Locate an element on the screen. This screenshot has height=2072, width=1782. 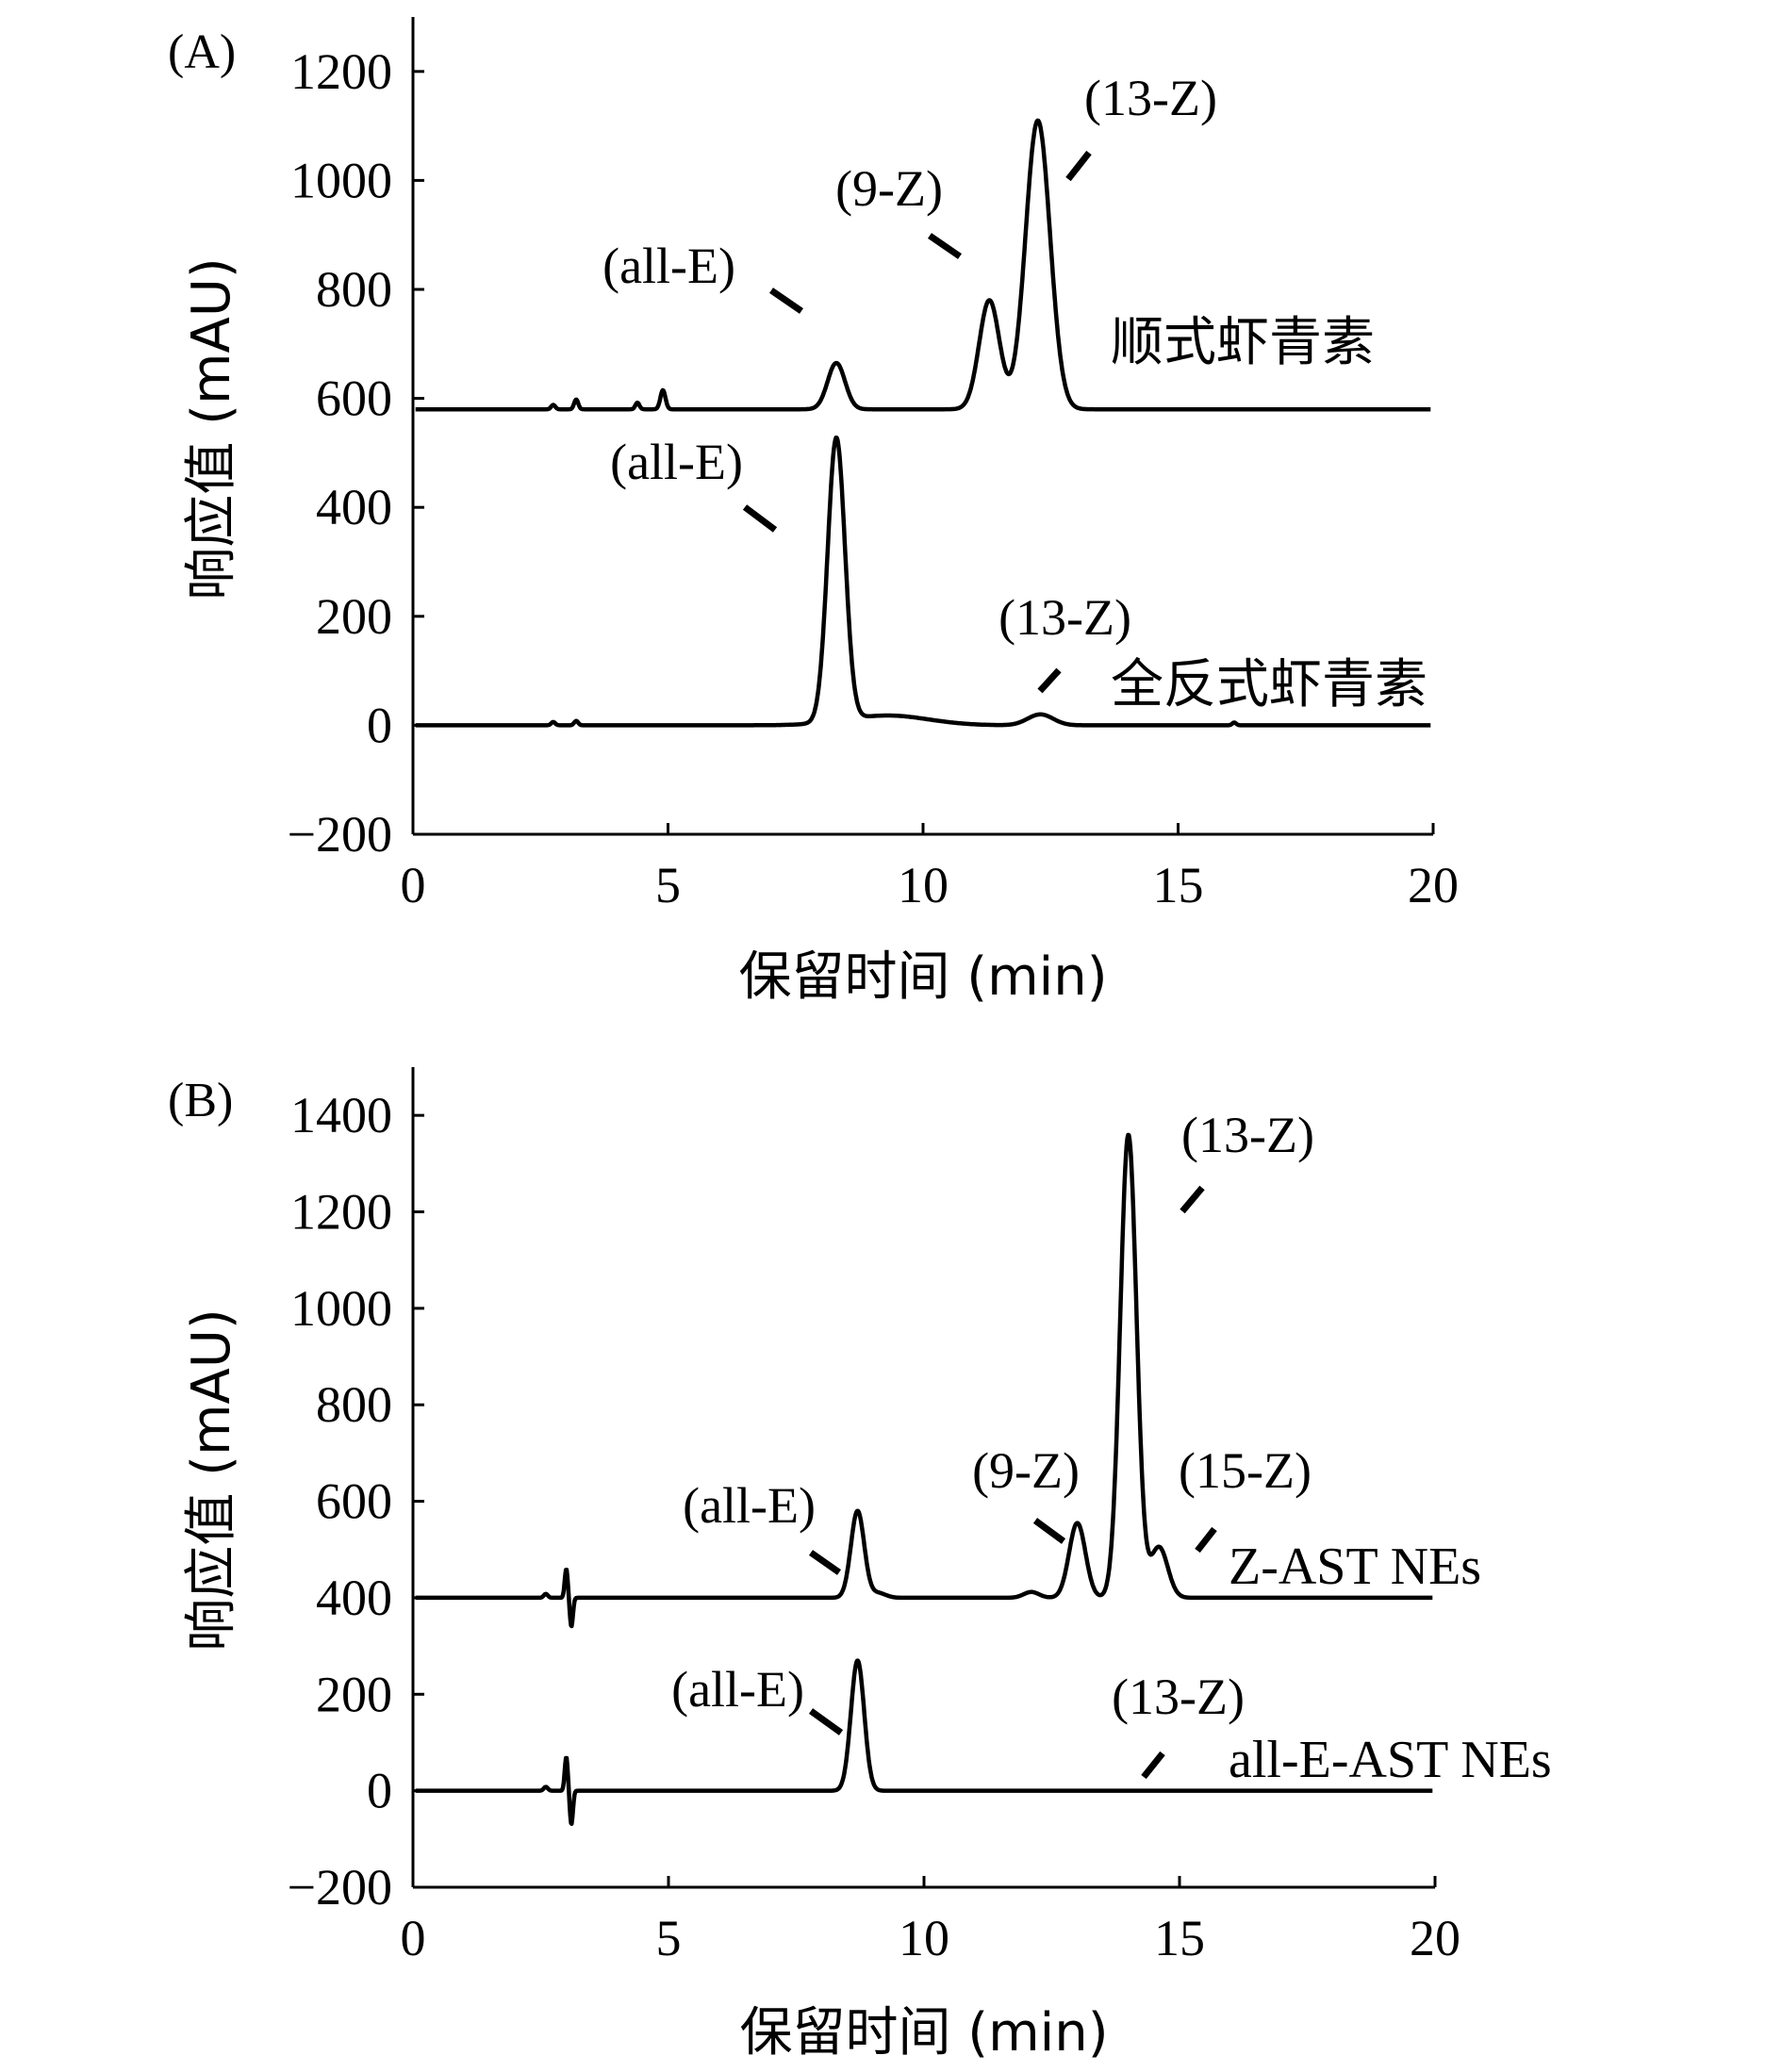
series-label: 全反式虾青素 is located at coordinates (1269, 684).